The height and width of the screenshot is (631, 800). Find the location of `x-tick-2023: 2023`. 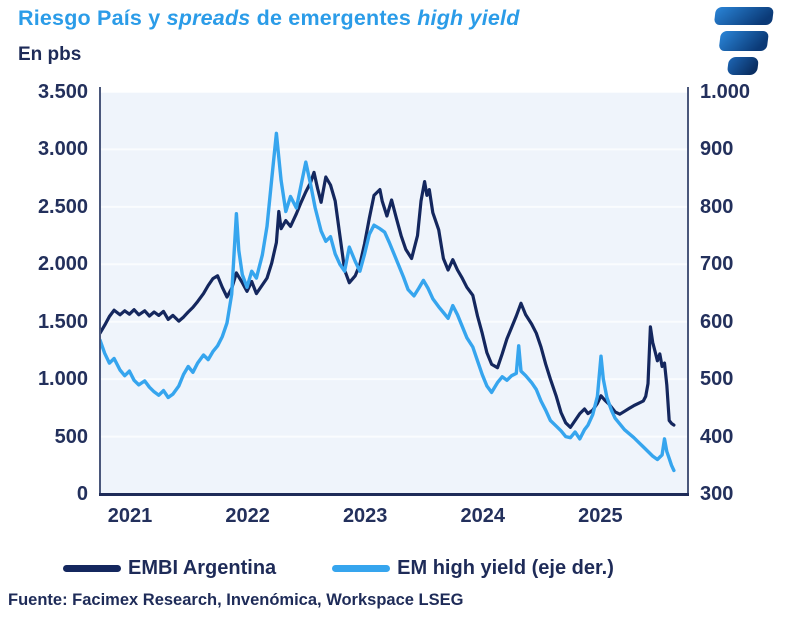

x-tick-2023: 2023 is located at coordinates (365, 516).